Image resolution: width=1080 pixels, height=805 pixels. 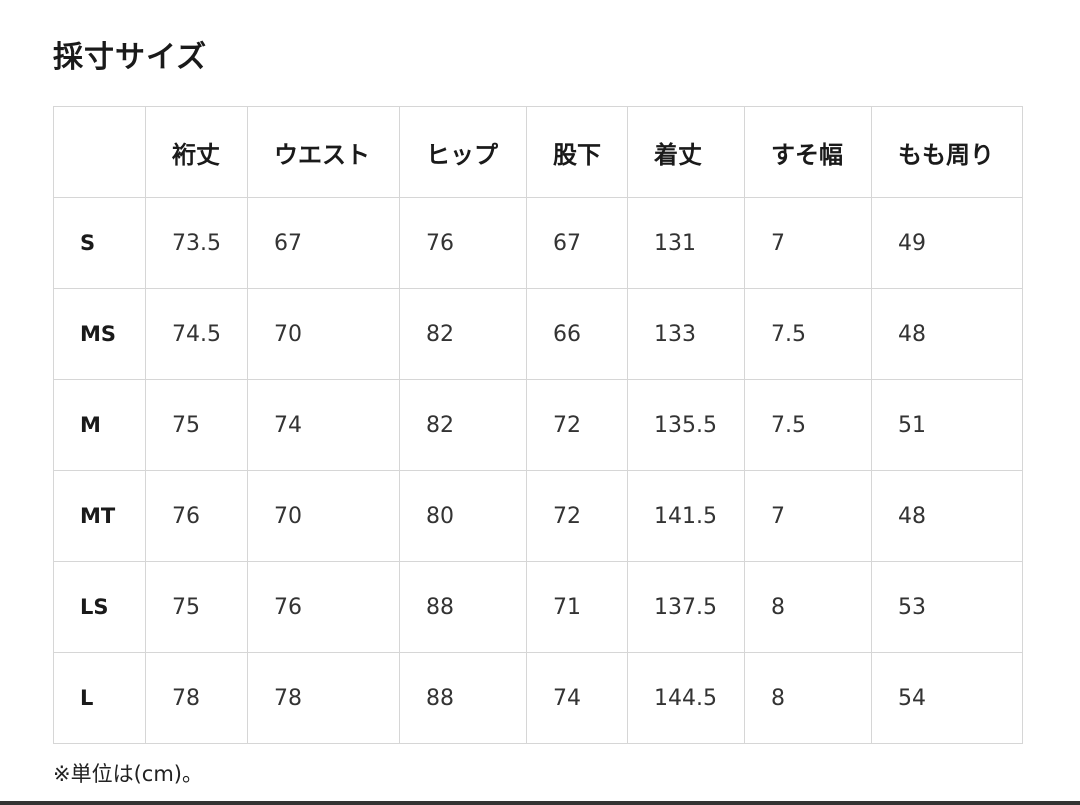 I want to click on column-header: もも周り, so click(x=947, y=152).